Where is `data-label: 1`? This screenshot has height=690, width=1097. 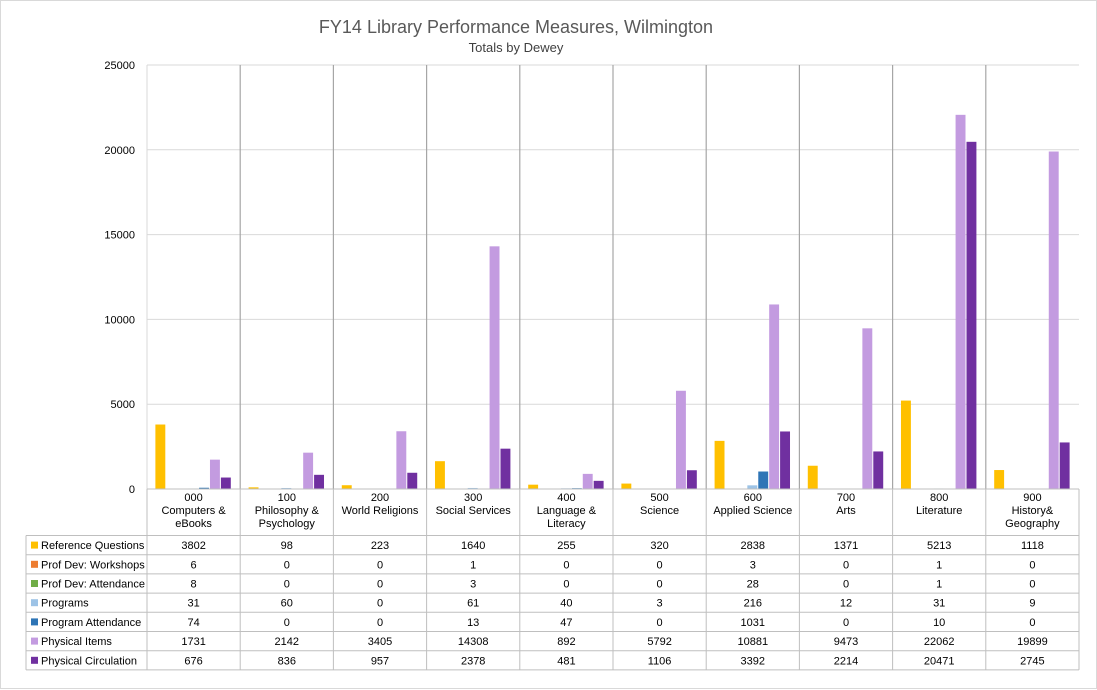
data-label: 1 is located at coordinates (473, 565).